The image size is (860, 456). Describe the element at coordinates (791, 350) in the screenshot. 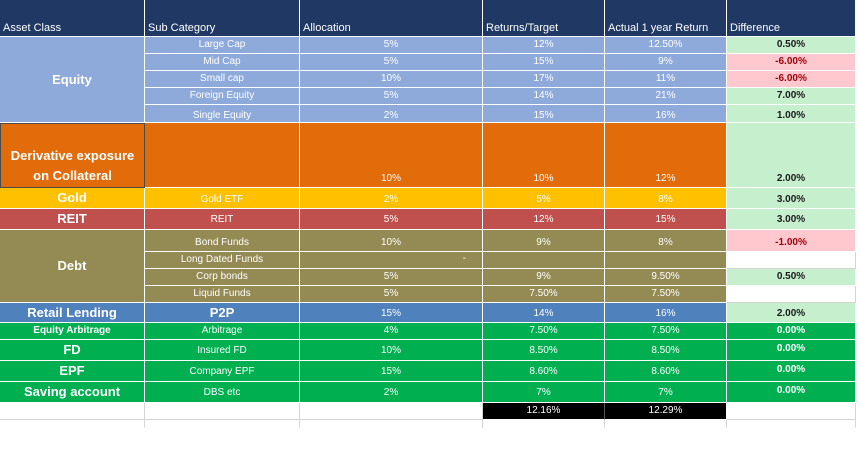

I see `cell-diff-insured-fd: 0.00%` at that location.